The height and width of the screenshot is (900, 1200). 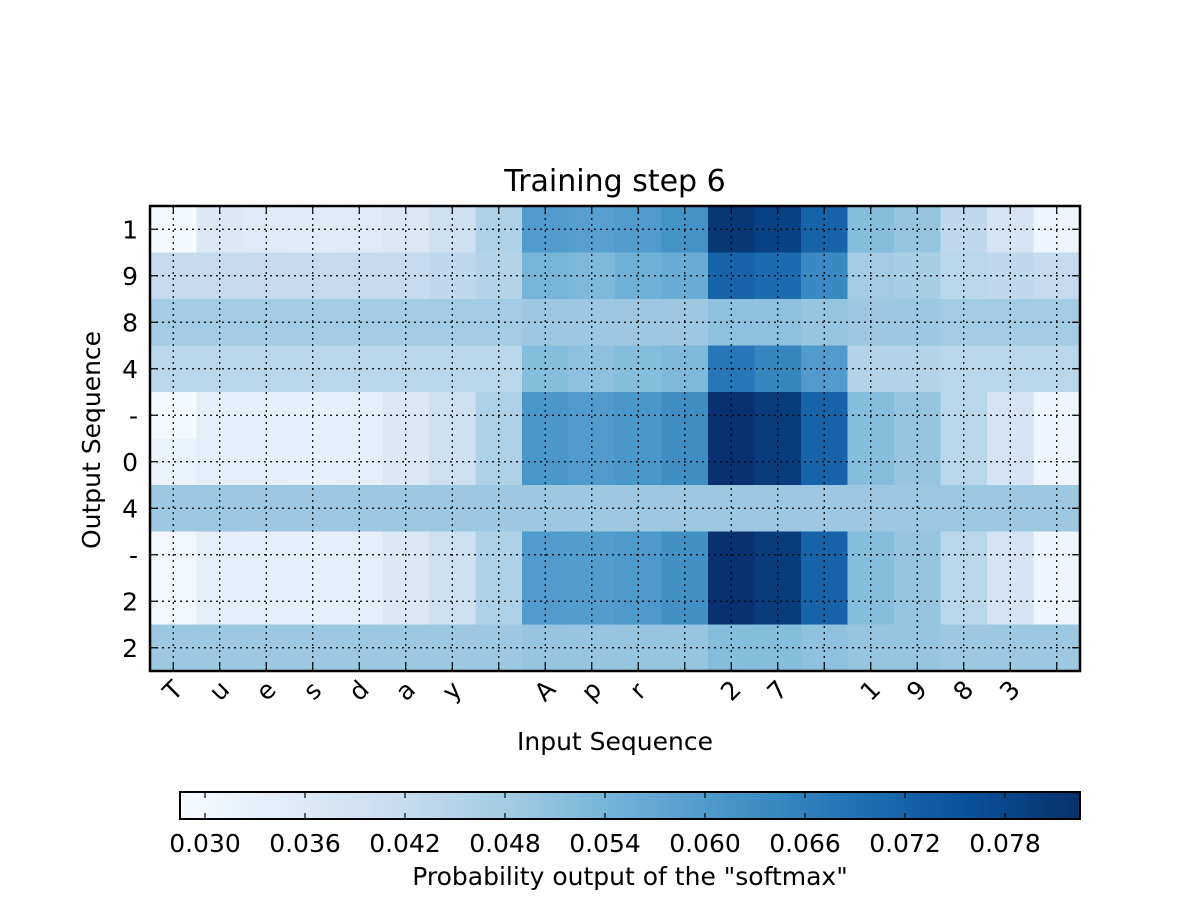 What do you see at coordinates (731, 691) in the screenshot?
I see `x-tick-label: 2` at bounding box center [731, 691].